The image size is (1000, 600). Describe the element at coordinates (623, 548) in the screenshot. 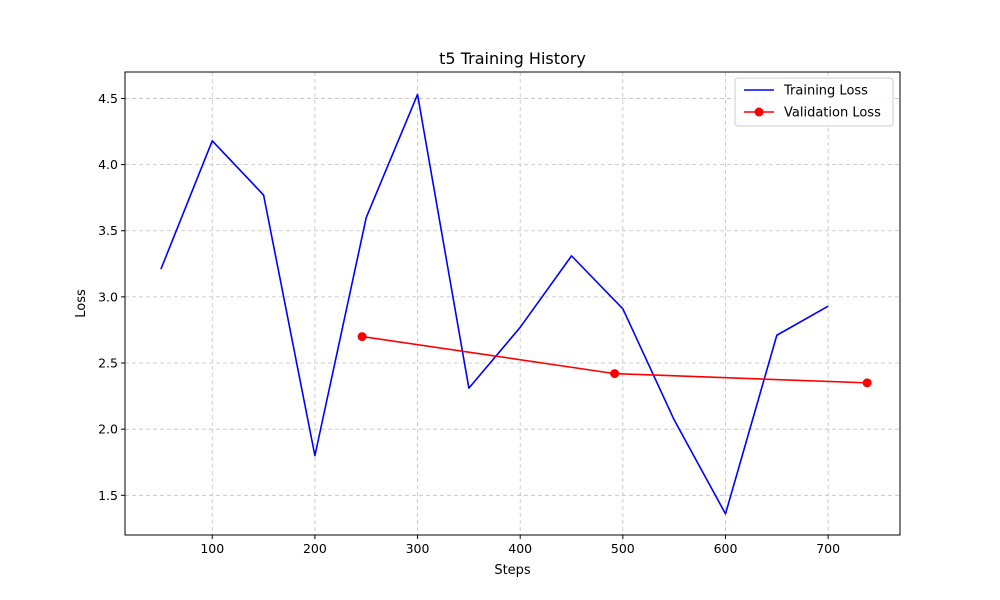

I see `x-tick-label: 500` at that location.